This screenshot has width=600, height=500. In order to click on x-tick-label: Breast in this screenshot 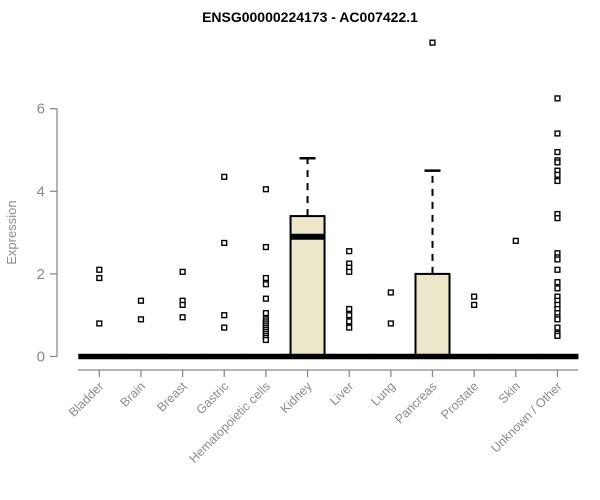, I will do `click(172, 397)`.